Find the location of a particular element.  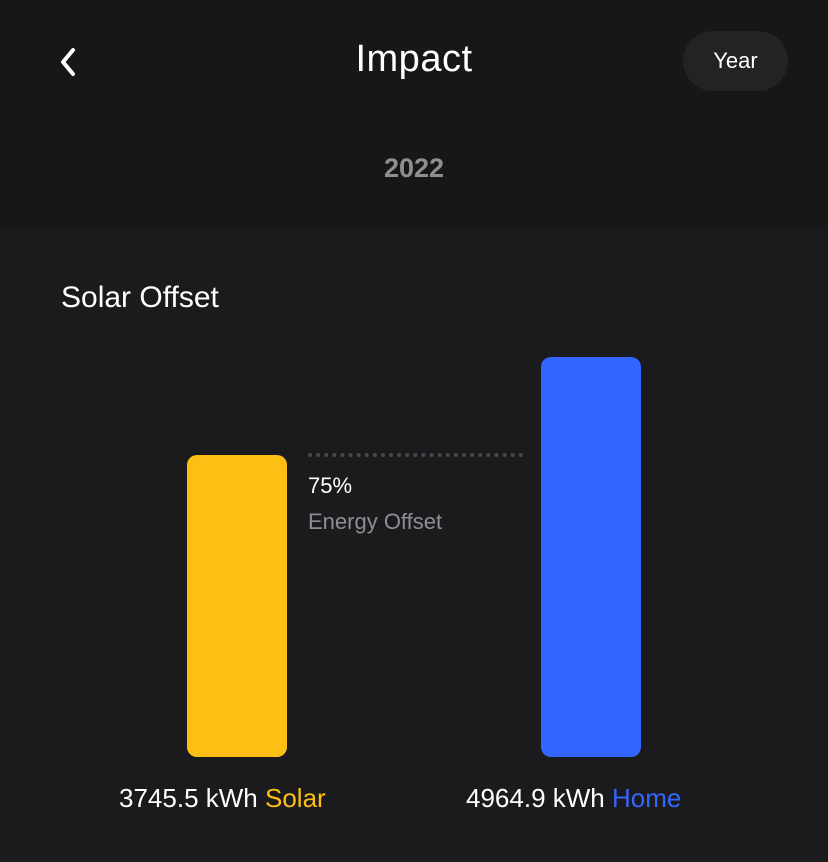

home-bar is located at coordinates (591, 557).